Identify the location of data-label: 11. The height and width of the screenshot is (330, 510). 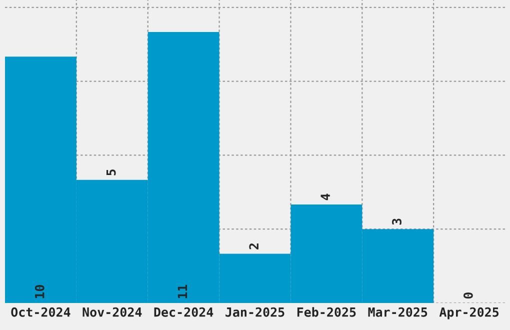
(183, 291).